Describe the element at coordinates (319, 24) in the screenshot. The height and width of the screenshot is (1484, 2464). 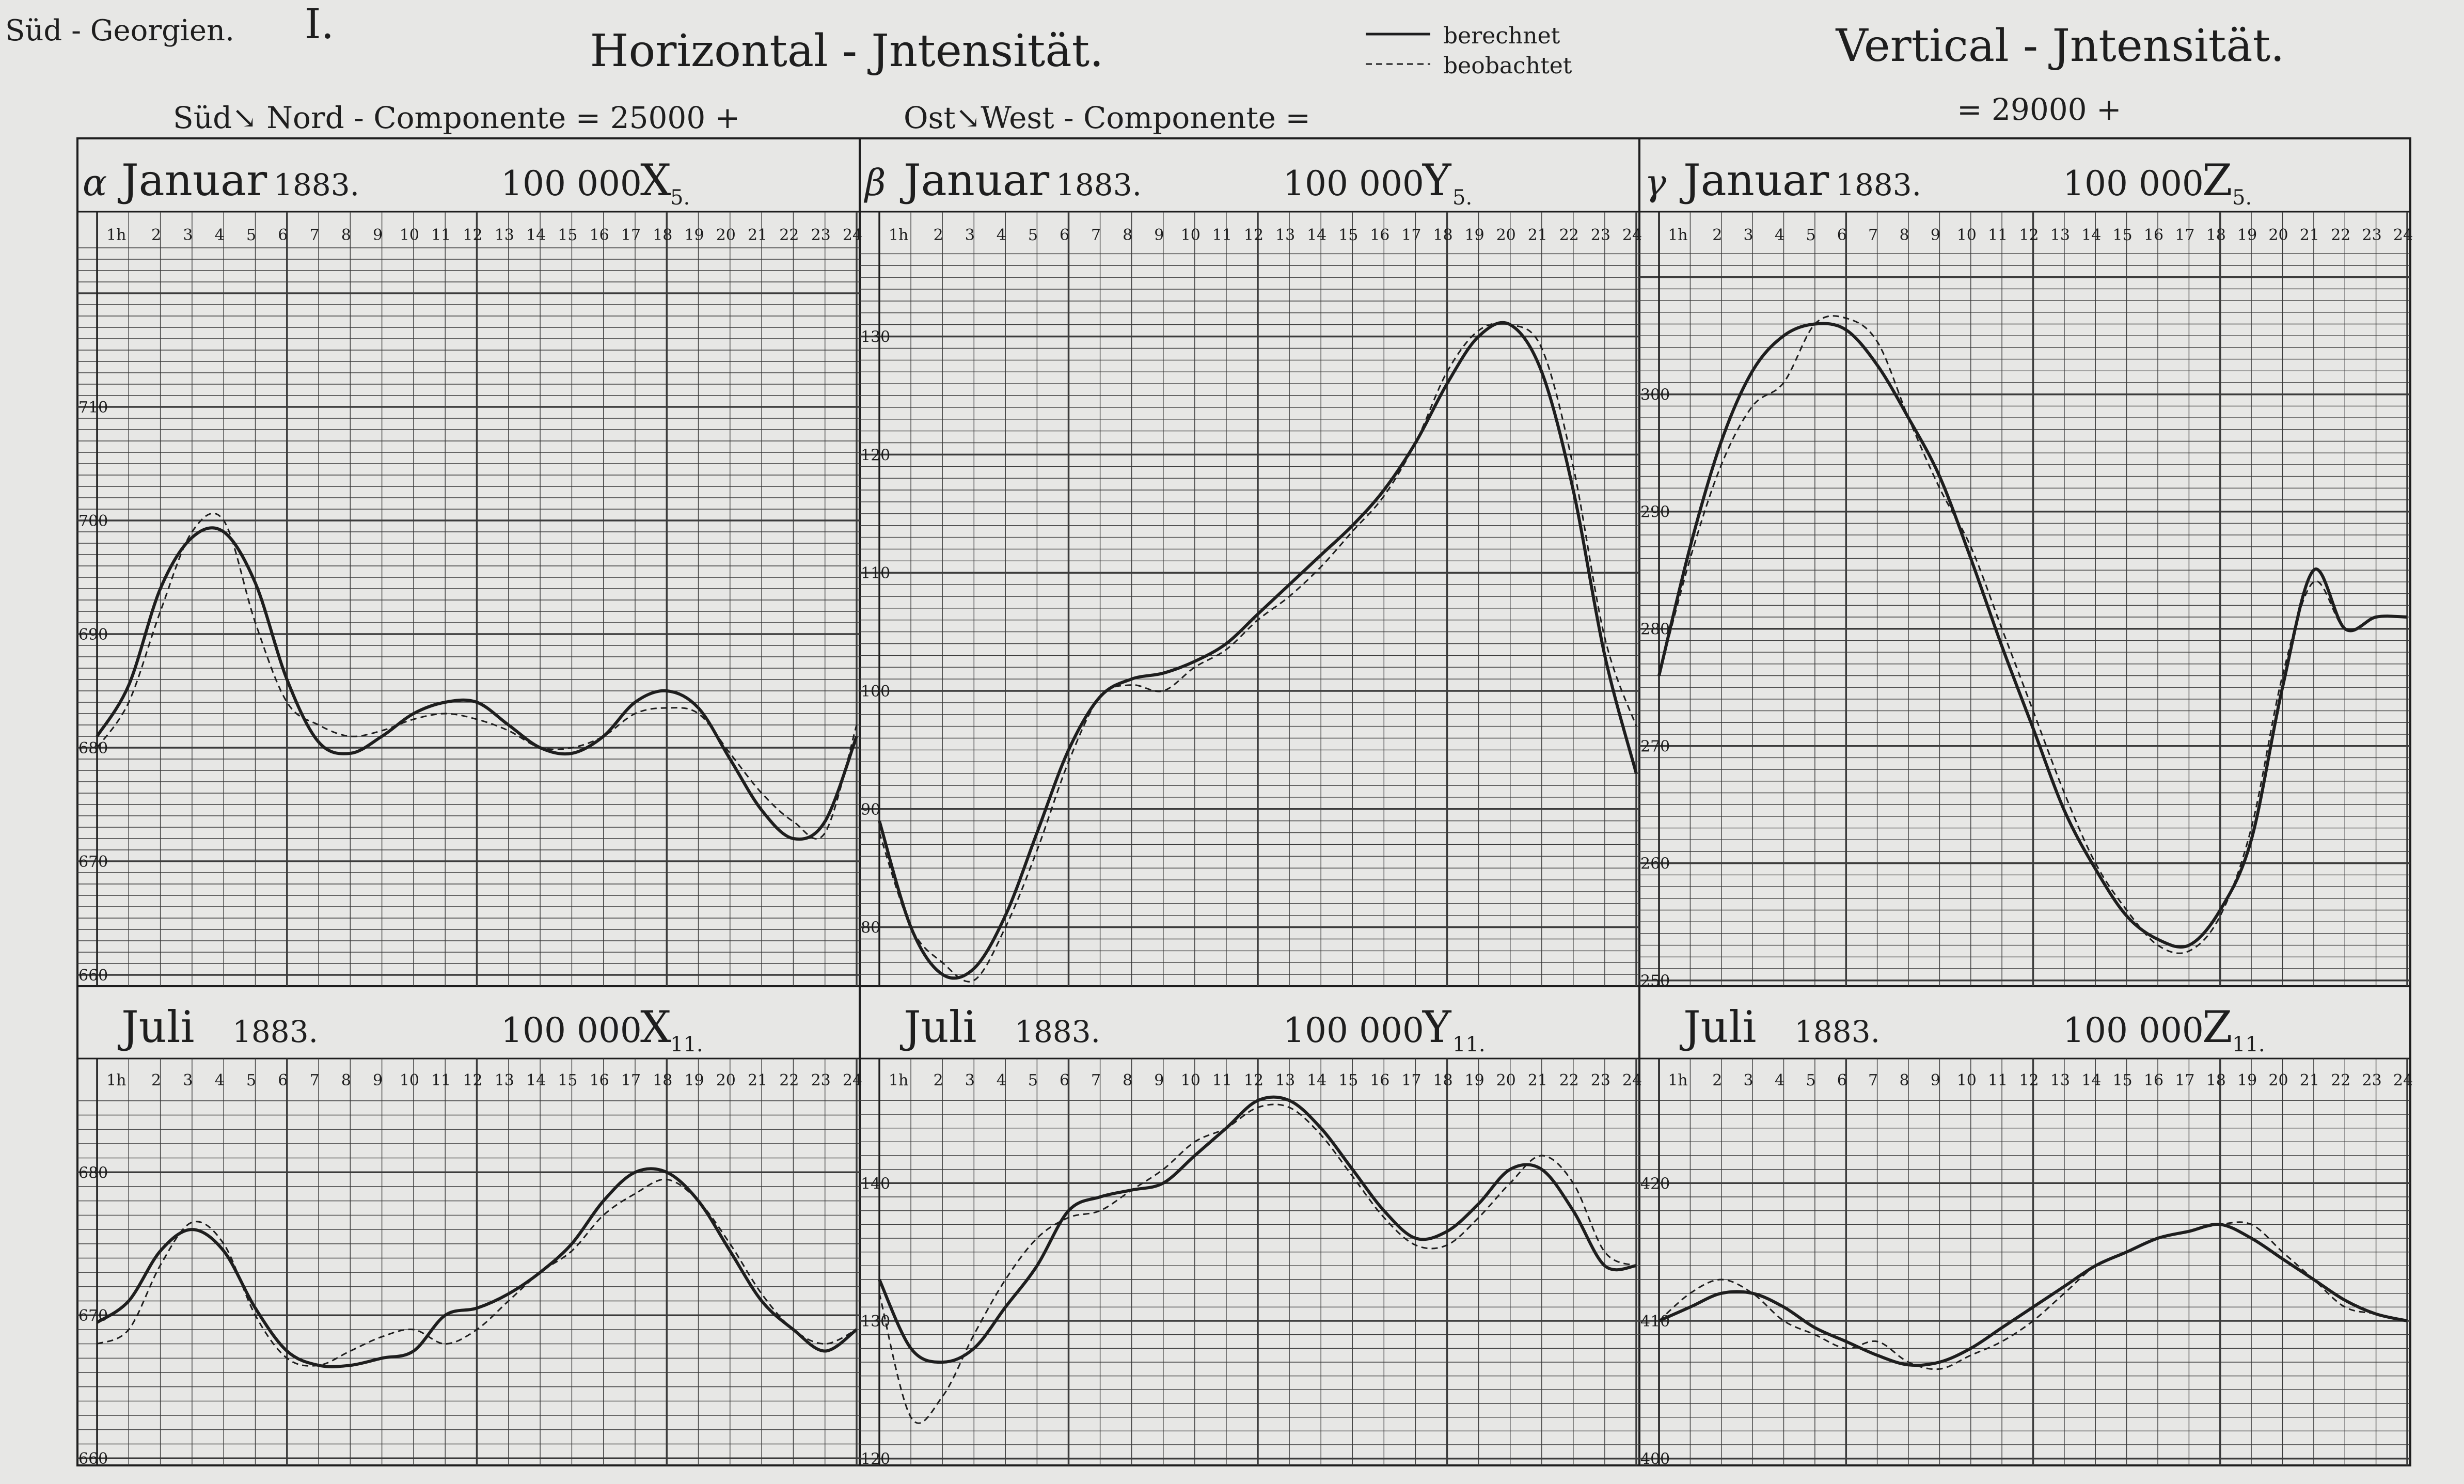
I see `plate-number: I.` at that location.